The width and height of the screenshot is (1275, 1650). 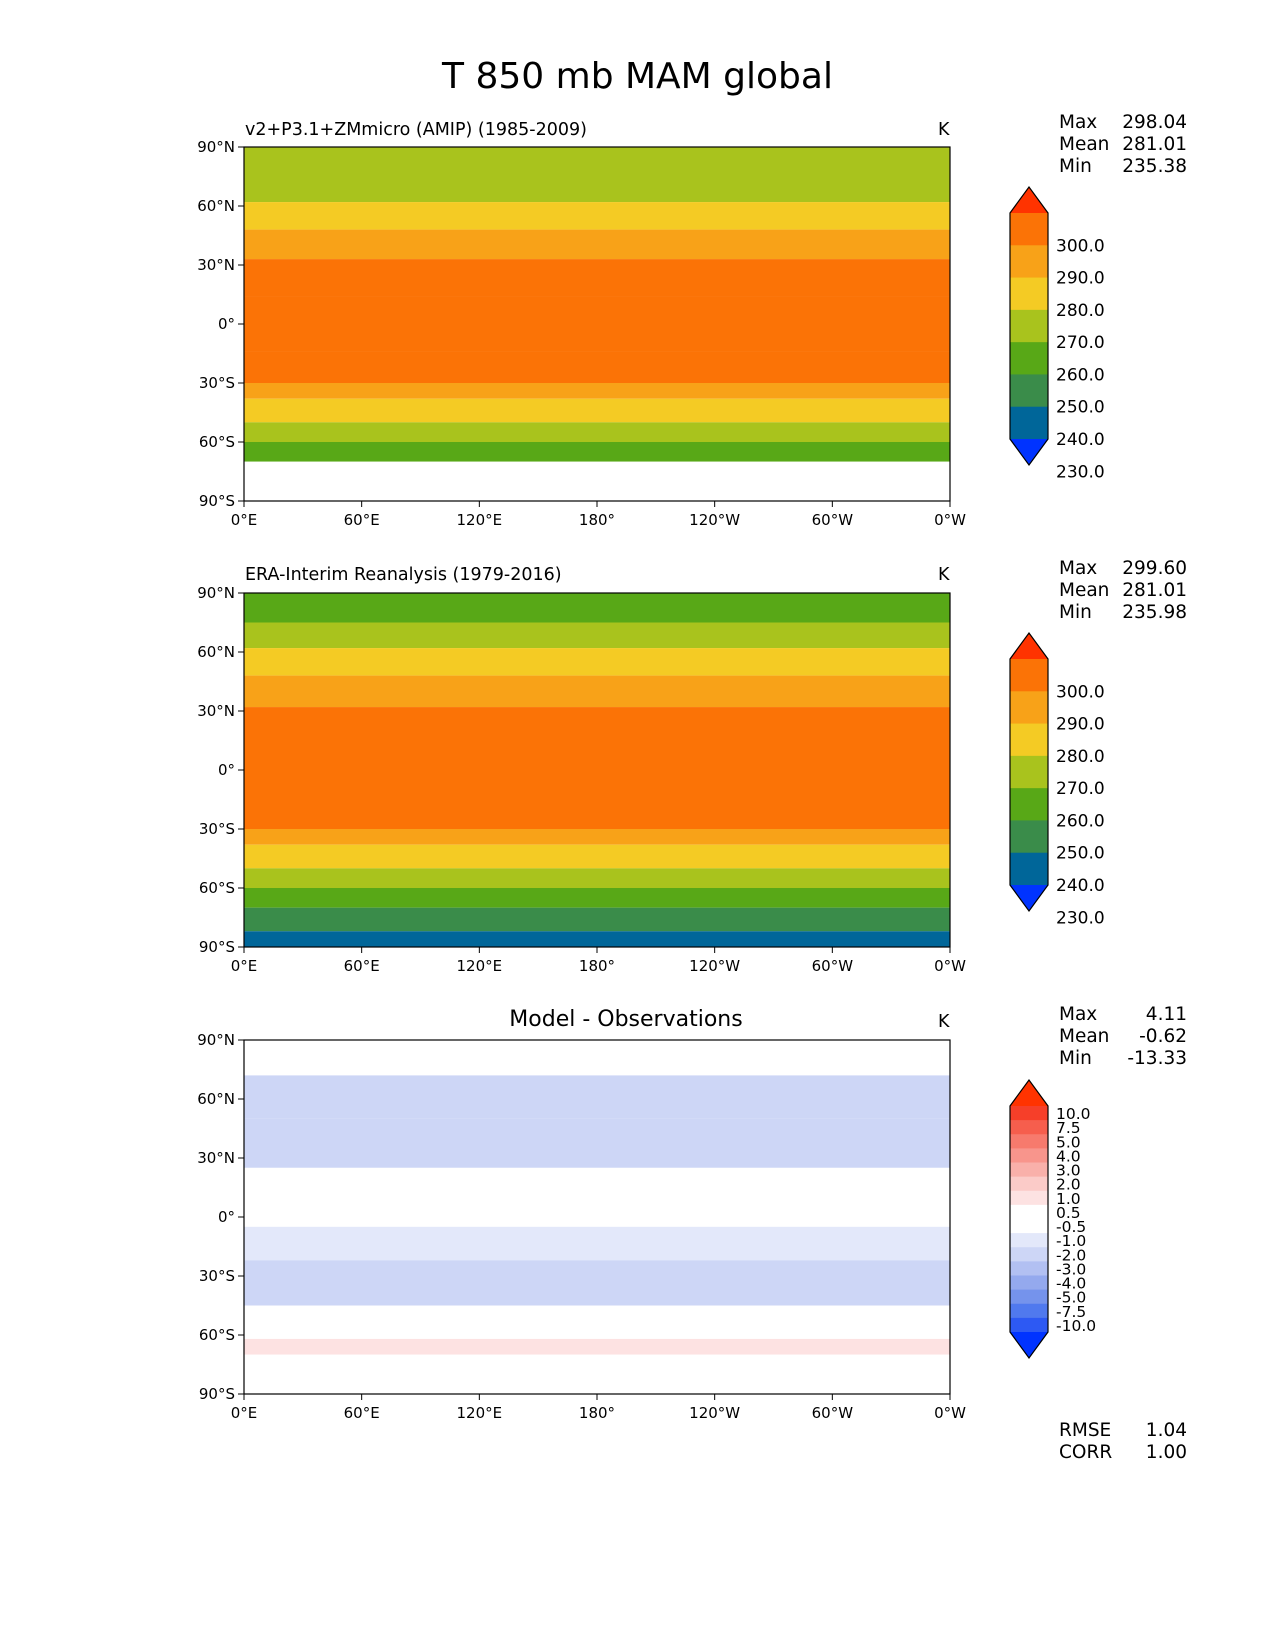 I want to click on panel-title: Model - Observations, so click(x=626, y=1019).